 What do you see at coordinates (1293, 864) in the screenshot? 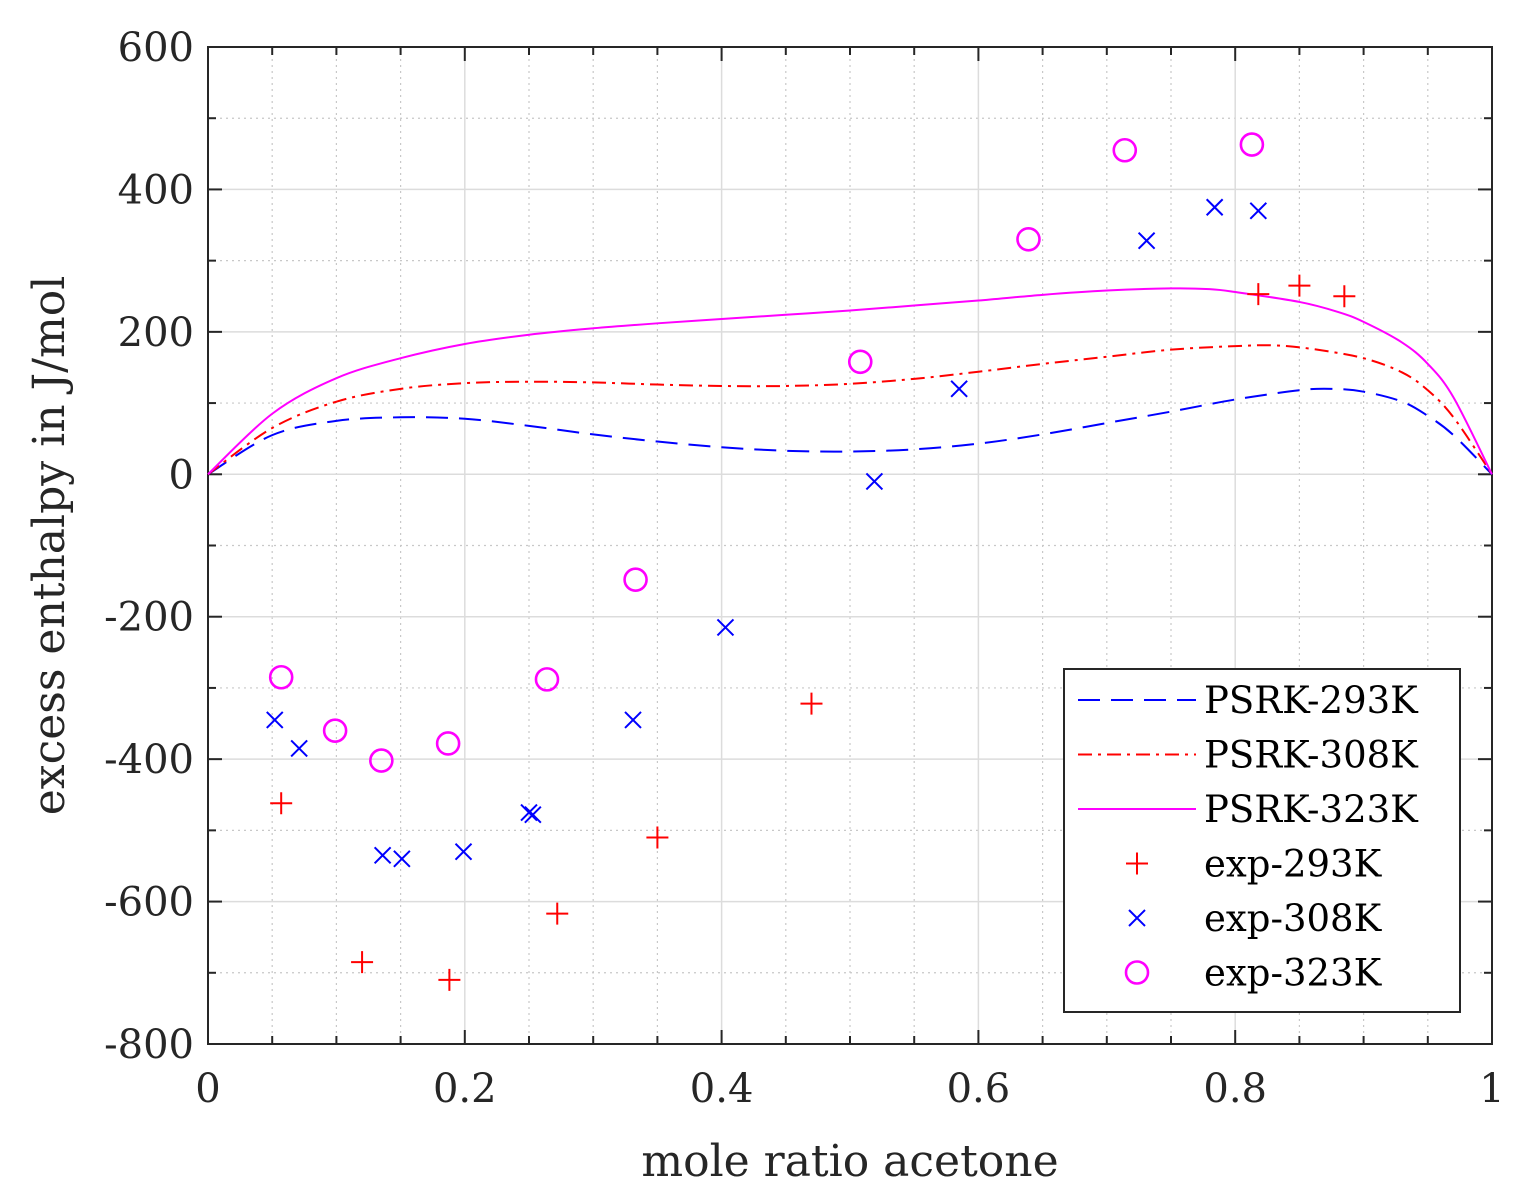
I see `legend-label-exp-293k: exp-293K` at bounding box center [1293, 864].